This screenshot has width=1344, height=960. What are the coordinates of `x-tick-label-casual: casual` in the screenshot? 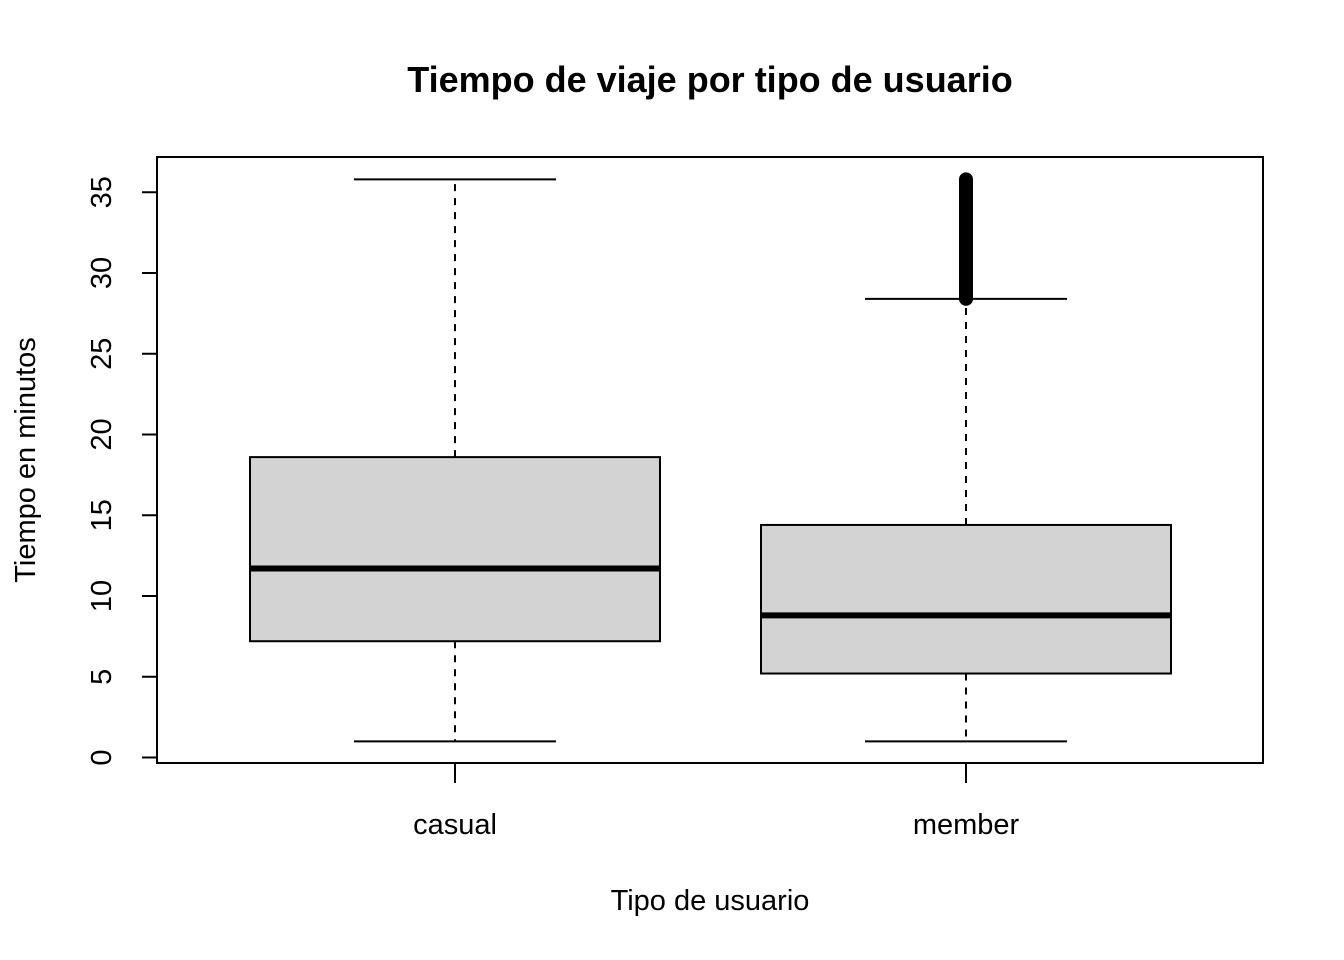 It's located at (455, 825).